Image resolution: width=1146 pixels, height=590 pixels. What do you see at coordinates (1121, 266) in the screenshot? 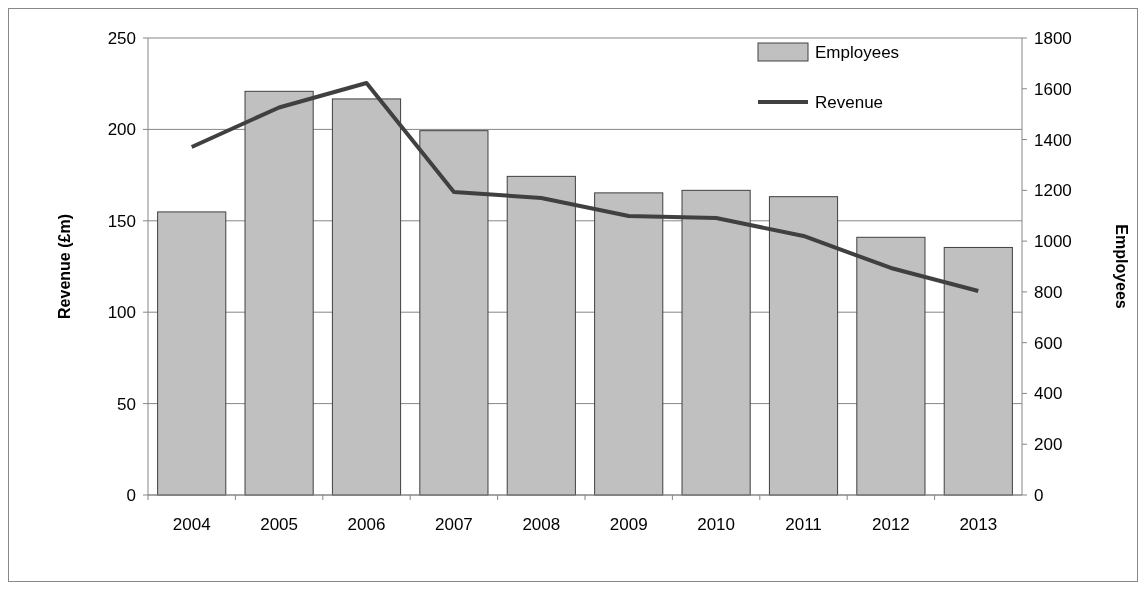
I see `y2-axis-title: Employees` at bounding box center [1121, 266].